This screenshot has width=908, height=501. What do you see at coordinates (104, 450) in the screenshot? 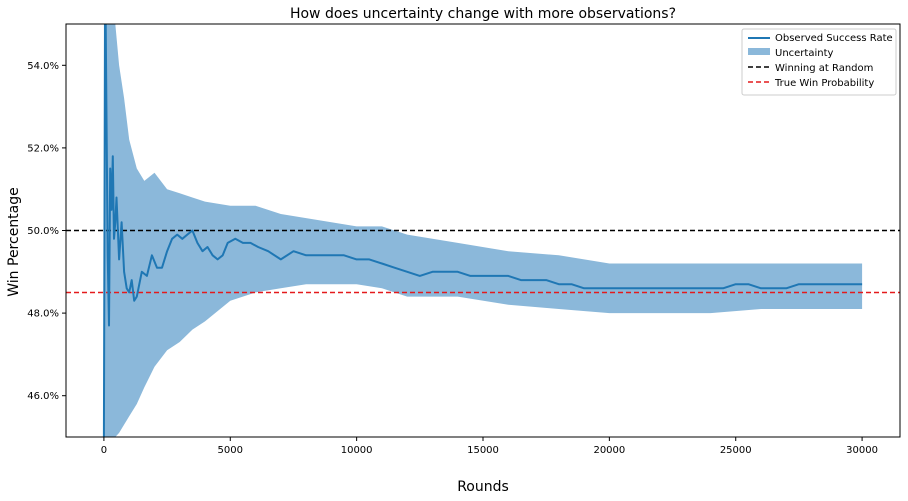
I see `x-tick-label: 0` at bounding box center [104, 450].